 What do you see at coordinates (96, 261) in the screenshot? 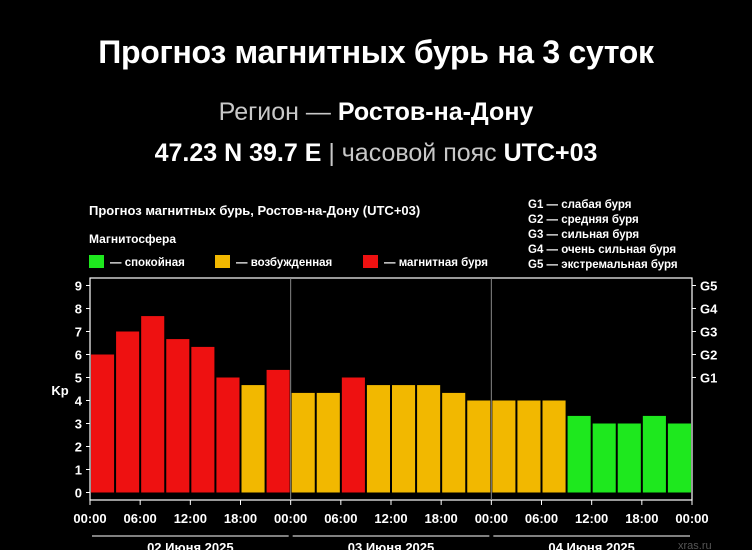
I see `legend-swatch-quiet` at bounding box center [96, 261].